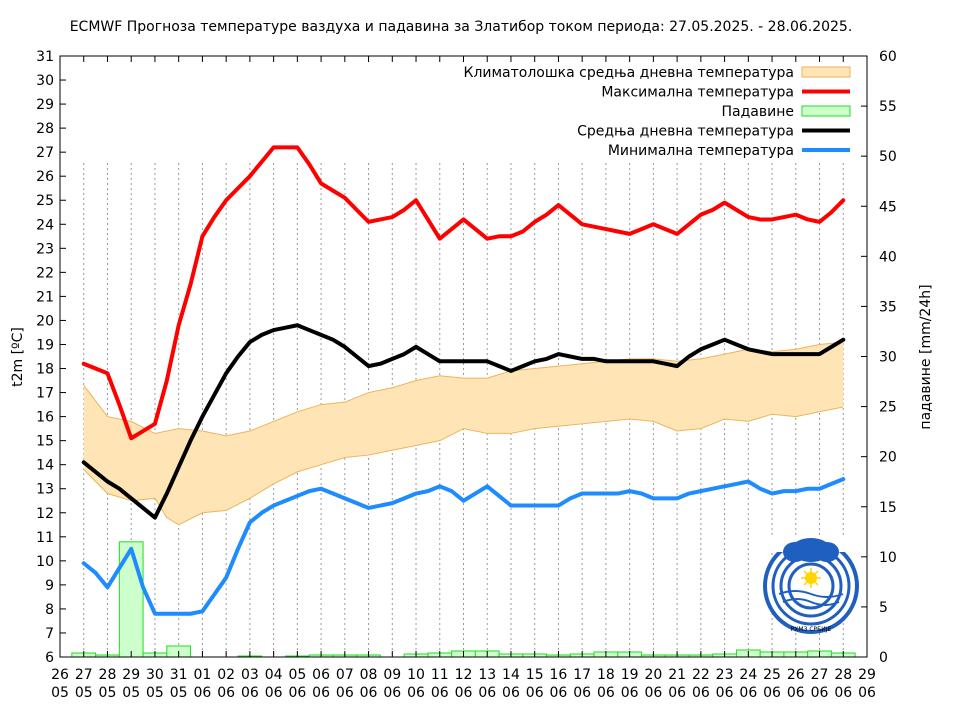 The height and width of the screenshot is (710, 976). What do you see at coordinates (226, 675) in the screenshot?
I see `x-tick-label-day: 02` at bounding box center [226, 675].